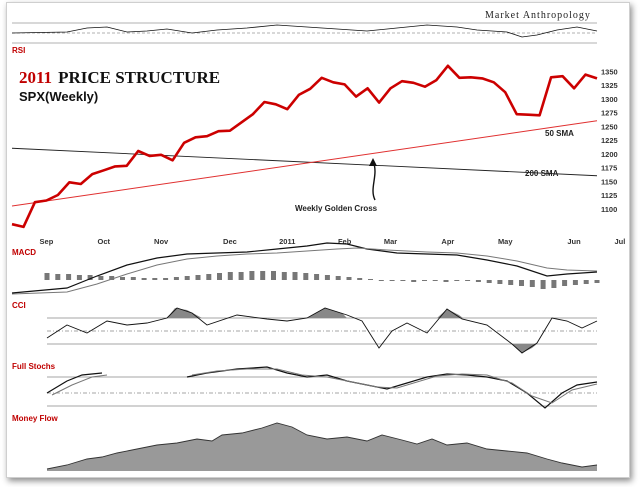 The image size is (640, 487). Describe the element at coordinates (559, 133) in the screenshot. I see `sma50-label: 50 SMA` at that location.